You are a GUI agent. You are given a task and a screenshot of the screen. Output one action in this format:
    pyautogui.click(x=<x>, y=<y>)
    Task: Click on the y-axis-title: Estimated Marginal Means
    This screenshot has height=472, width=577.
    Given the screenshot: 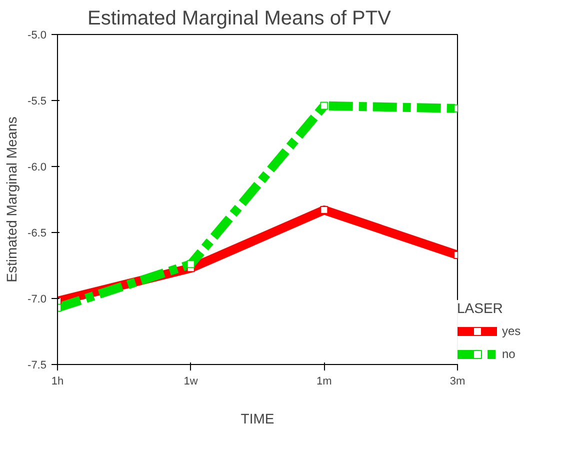 What is the action you would take?
    pyautogui.click(x=12, y=199)
    